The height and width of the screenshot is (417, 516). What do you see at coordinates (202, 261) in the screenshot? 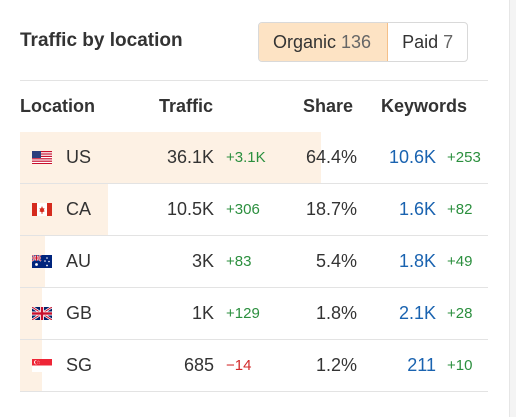
I see `traffic-value: 3K` at bounding box center [202, 261].